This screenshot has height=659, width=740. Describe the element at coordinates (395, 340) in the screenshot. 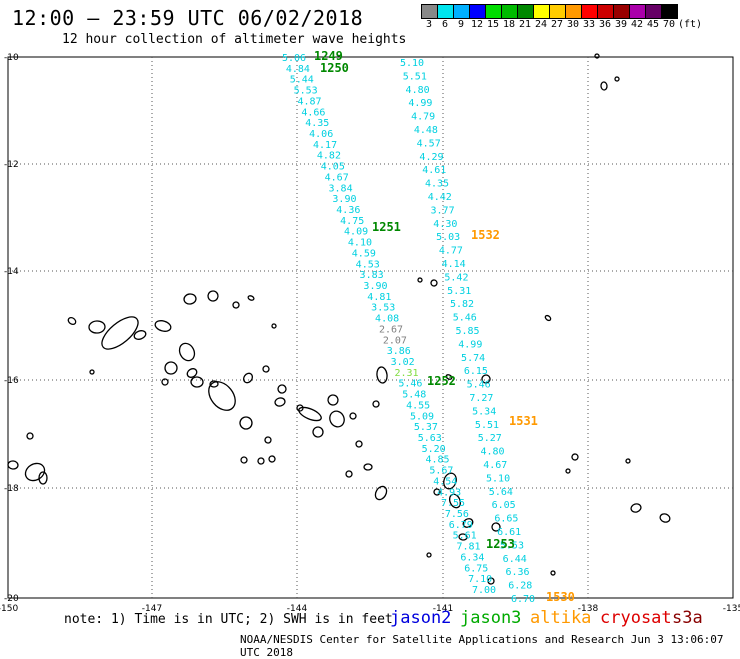

I see `wave-height-value: 2.07` at that location.